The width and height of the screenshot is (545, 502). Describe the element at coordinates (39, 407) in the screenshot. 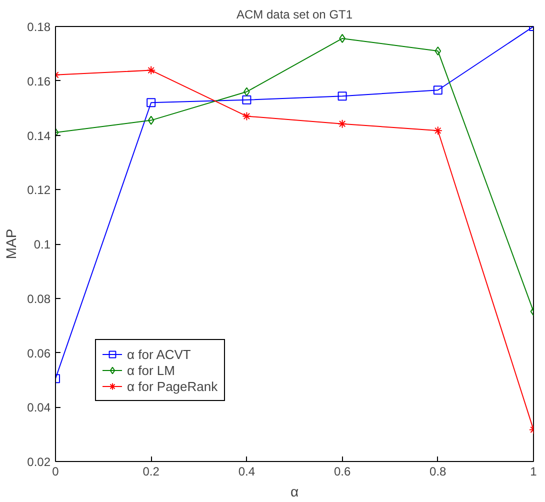

I see `y-tick-label: 0.04` at that location.